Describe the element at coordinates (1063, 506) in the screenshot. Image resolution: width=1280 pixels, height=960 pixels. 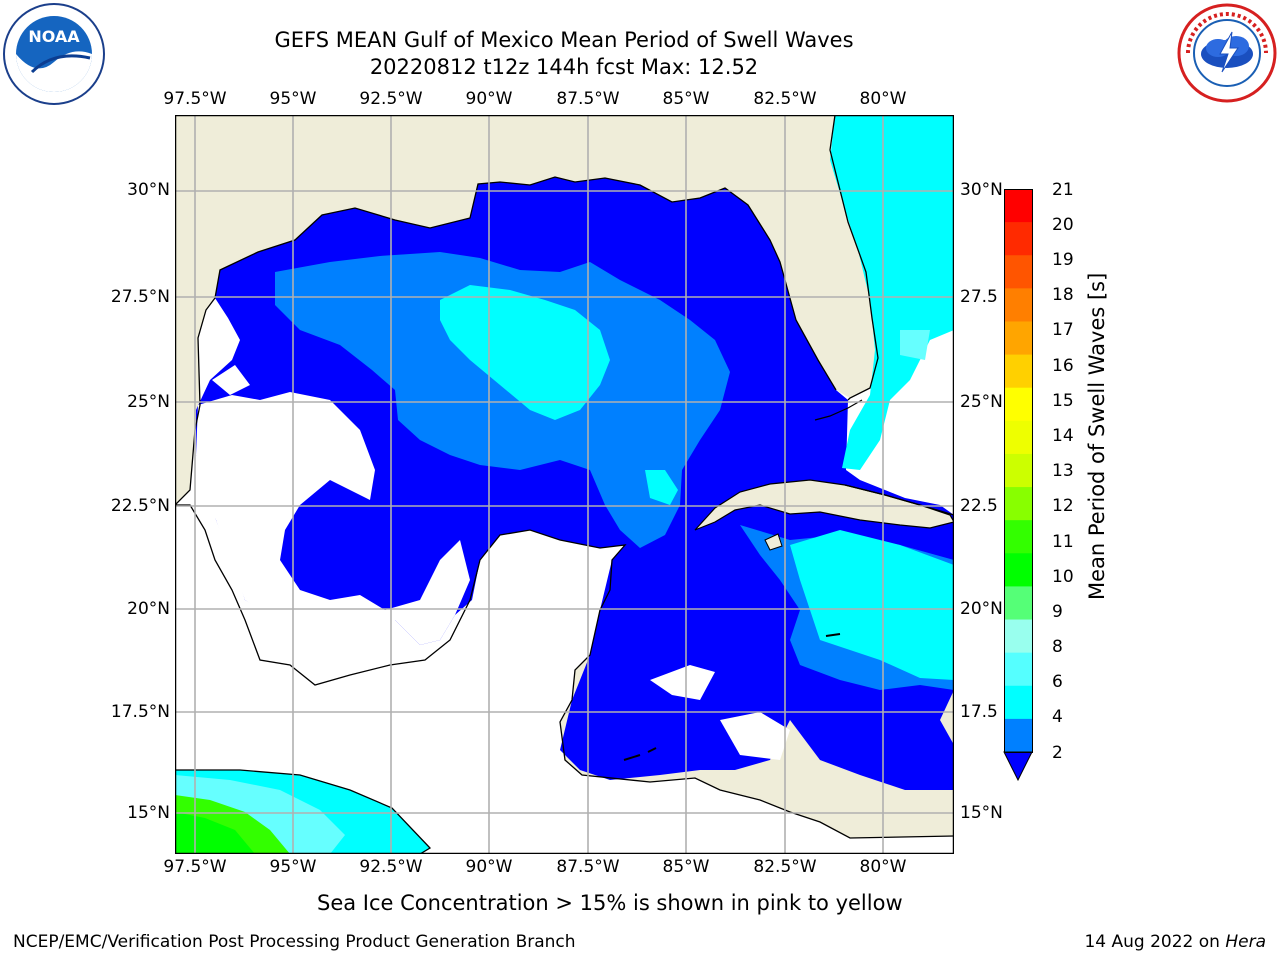
I see `colorbar-tick: 12` at that location.